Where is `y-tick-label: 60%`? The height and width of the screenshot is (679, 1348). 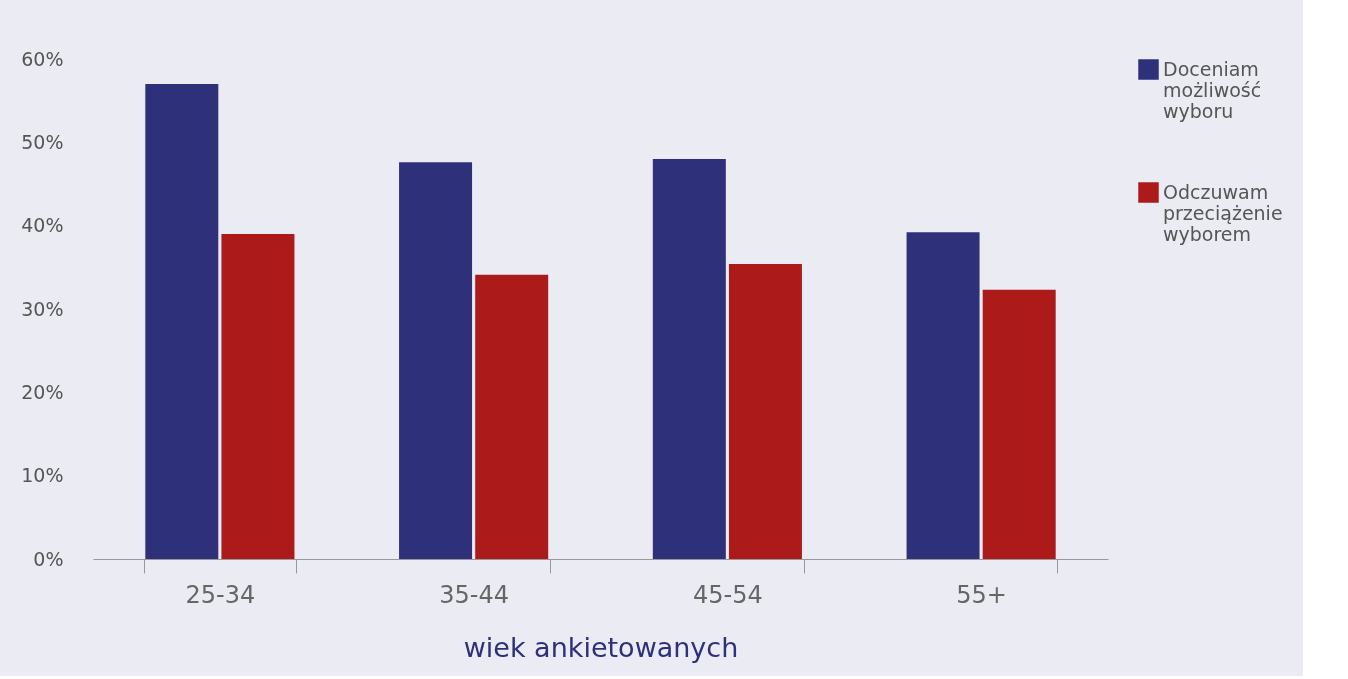 y-tick-label: 60% is located at coordinates (42, 58).